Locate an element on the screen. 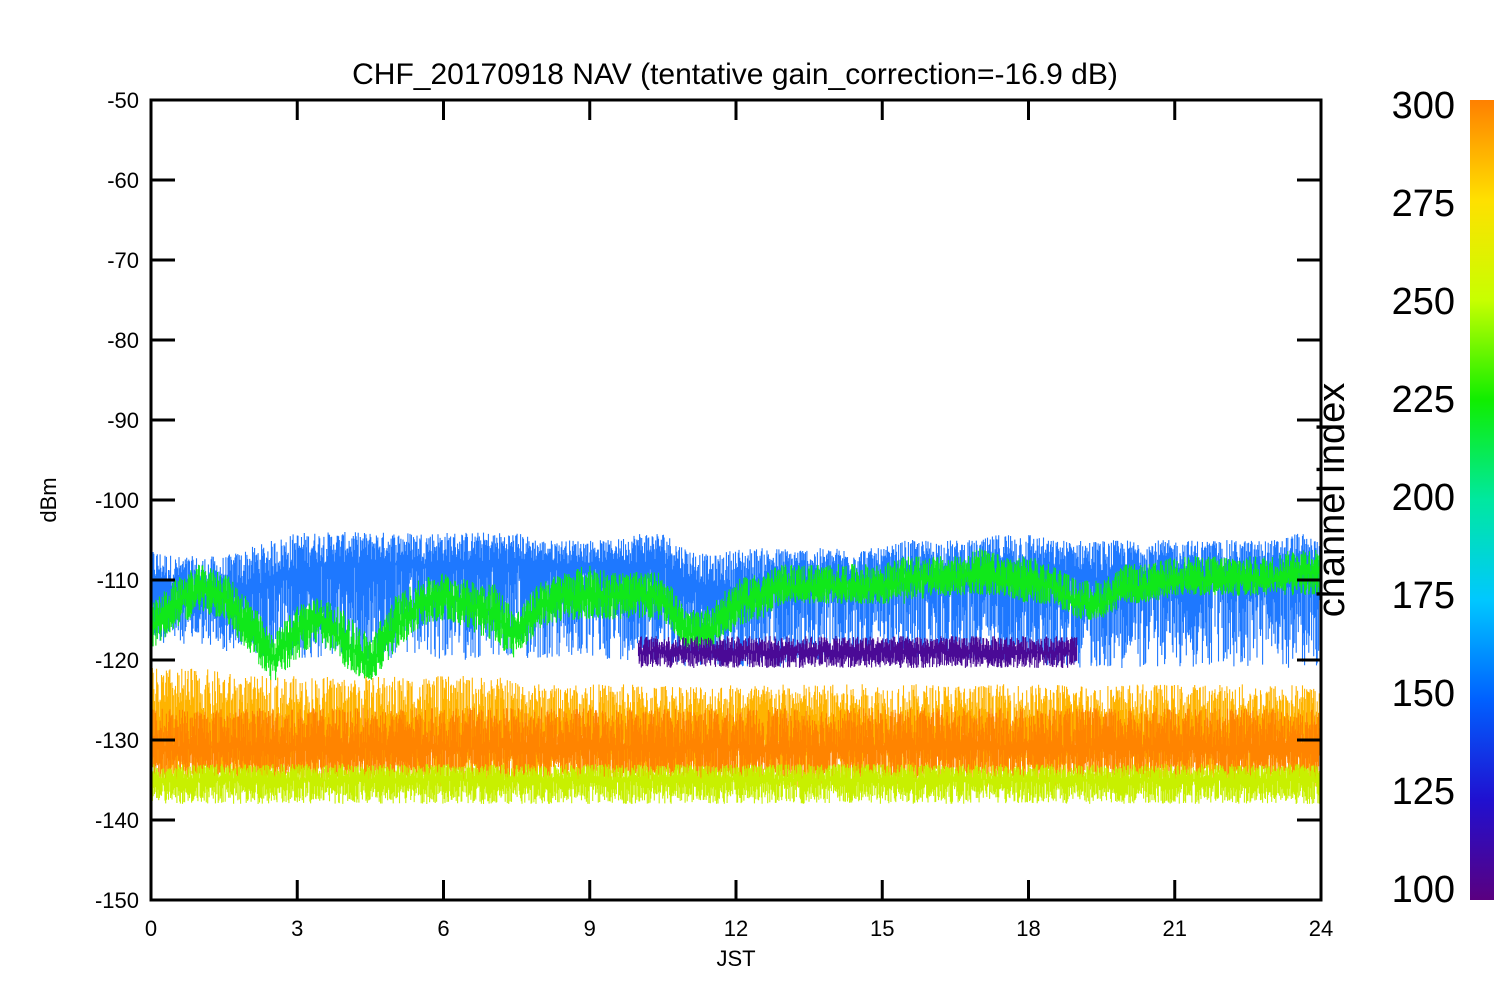 This screenshot has width=1500, height=1000. colorbar-tick-label: 175 is located at coordinates (1423, 596).